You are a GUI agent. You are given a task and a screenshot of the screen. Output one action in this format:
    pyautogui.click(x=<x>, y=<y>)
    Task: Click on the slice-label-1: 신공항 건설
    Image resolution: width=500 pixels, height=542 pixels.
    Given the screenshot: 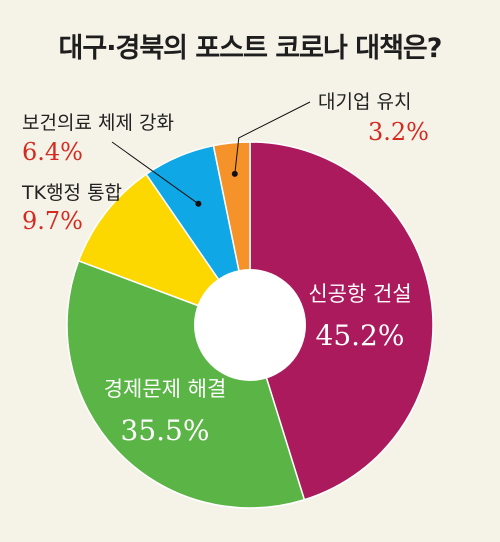 What is the action you would take?
    pyautogui.click(x=359, y=294)
    